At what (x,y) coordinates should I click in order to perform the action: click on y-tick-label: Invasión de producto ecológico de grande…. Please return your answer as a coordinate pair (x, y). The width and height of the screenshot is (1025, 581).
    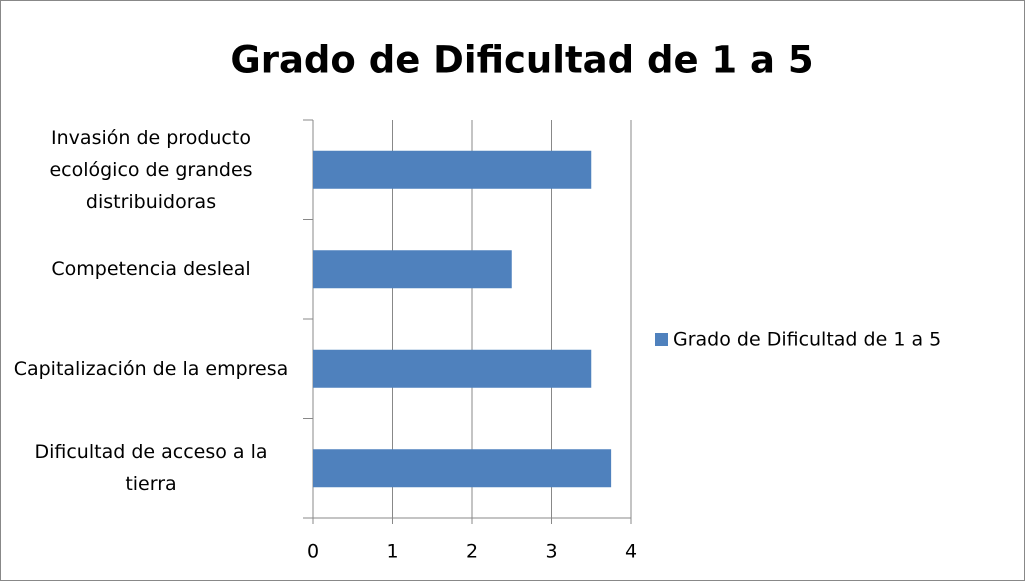
    Looking at the image, I should click on (151, 169).